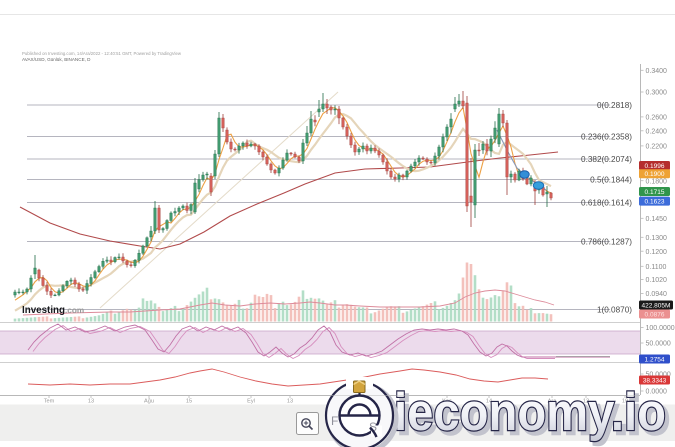 Image resolution: width=675 pixels, height=447 pixels. I want to click on svg-text: Ara, so click(553, 402).